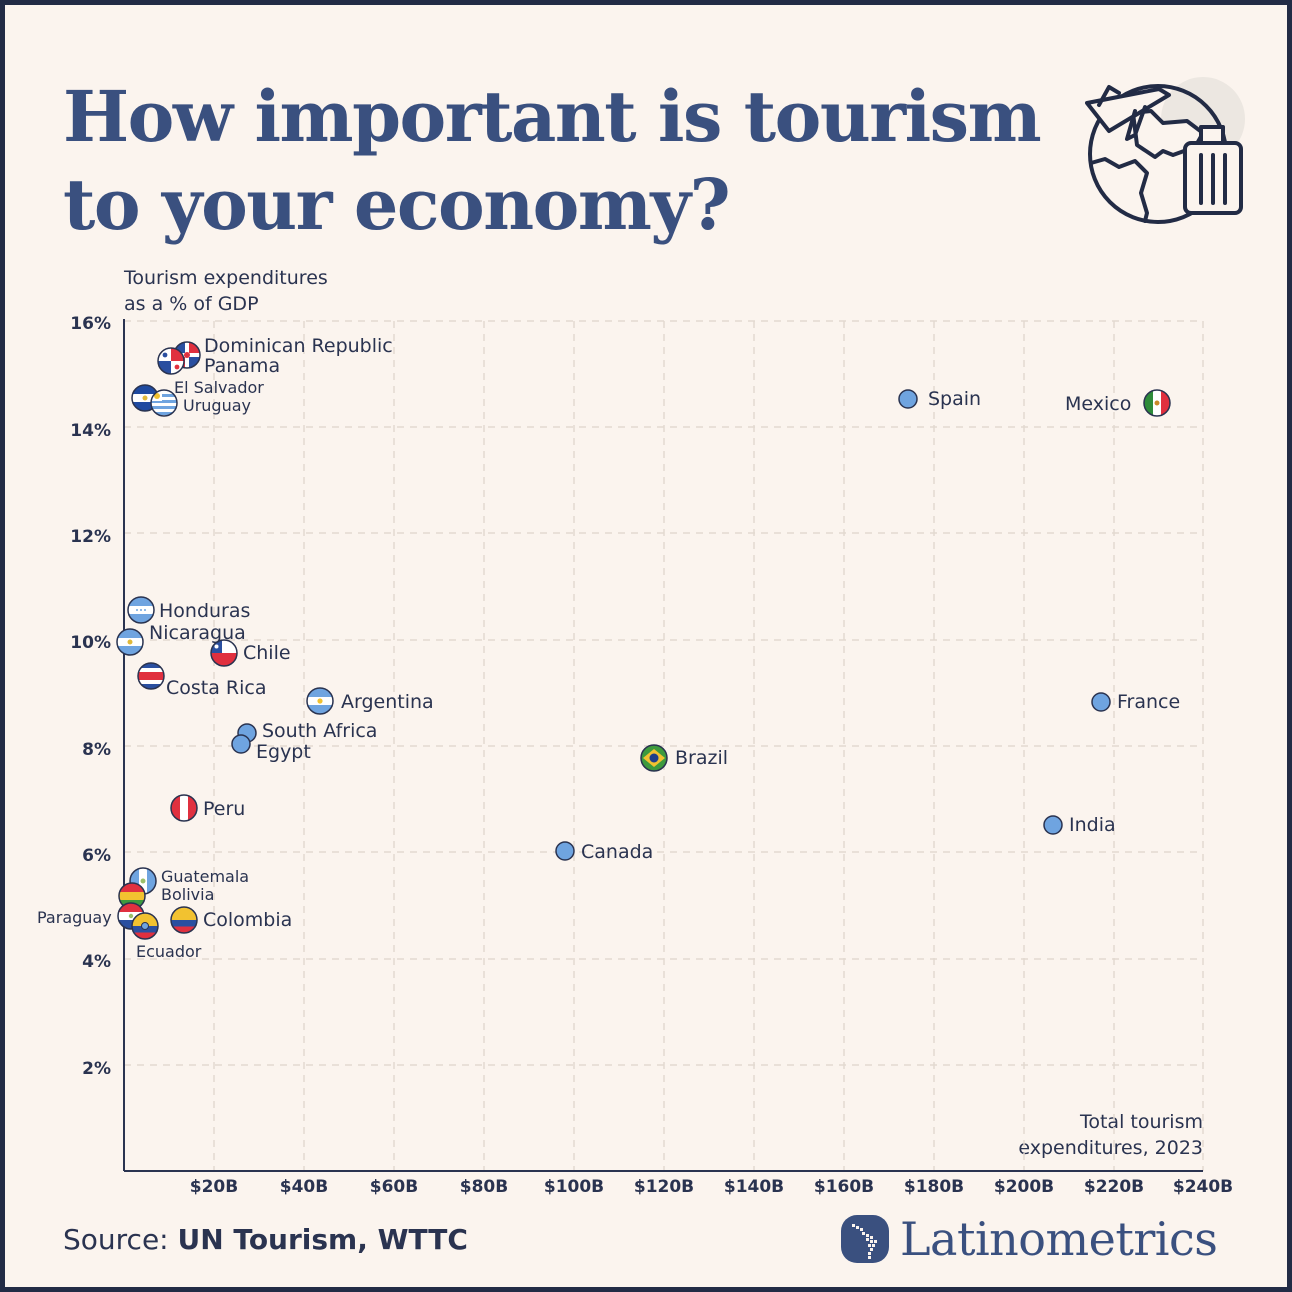 Image resolution: width=1292 pixels, height=1292 pixels. I want to click on flag-brazil-icon, so click(654, 758).